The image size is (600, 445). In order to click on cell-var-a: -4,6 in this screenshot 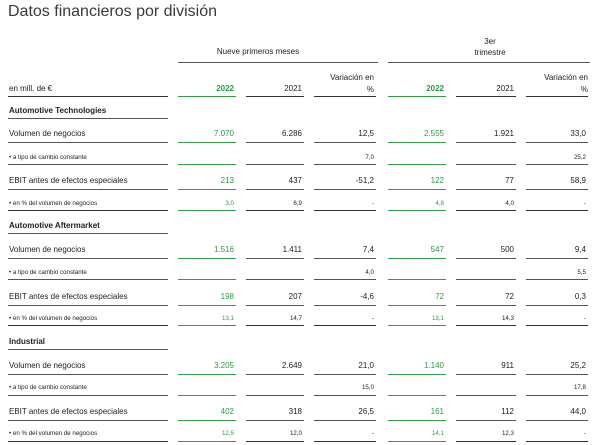, I will do `click(367, 296)`.